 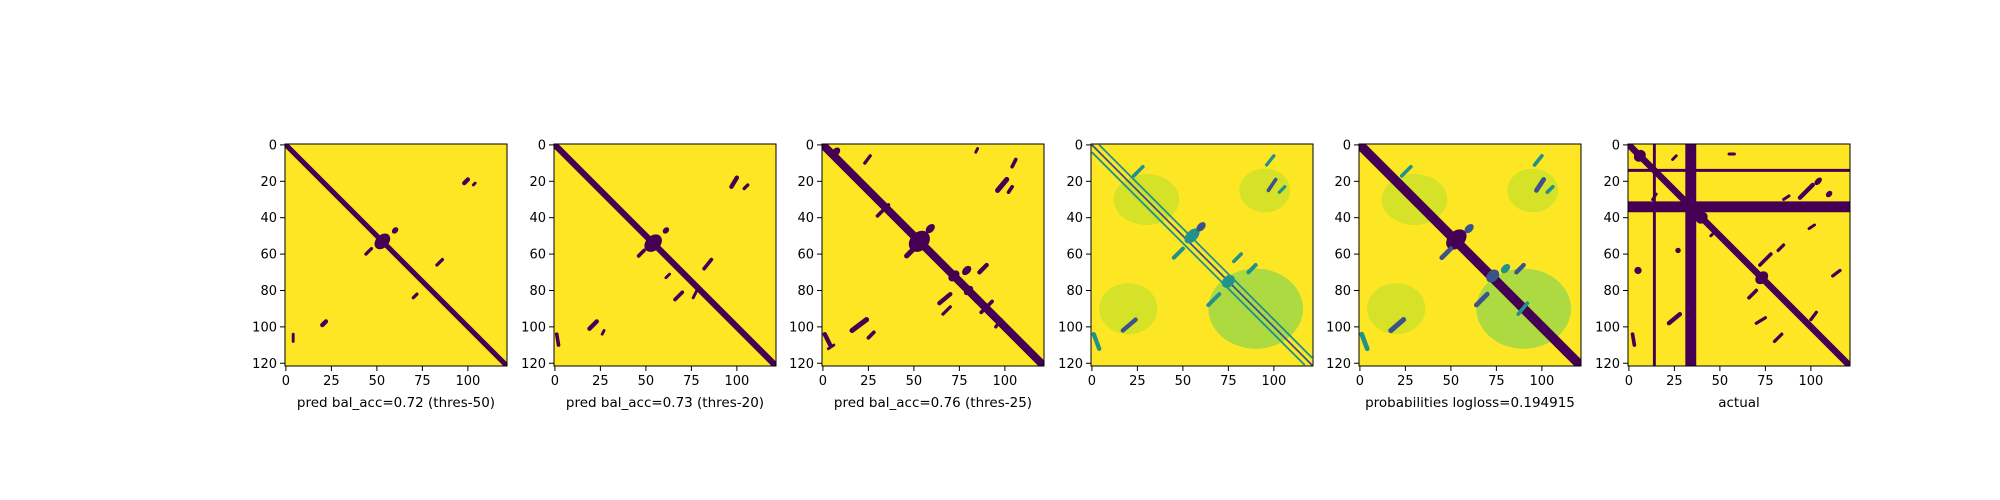 What do you see at coordinates (1720, 381) in the screenshot?
I see `x-tick-label: 50` at bounding box center [1720, 381].